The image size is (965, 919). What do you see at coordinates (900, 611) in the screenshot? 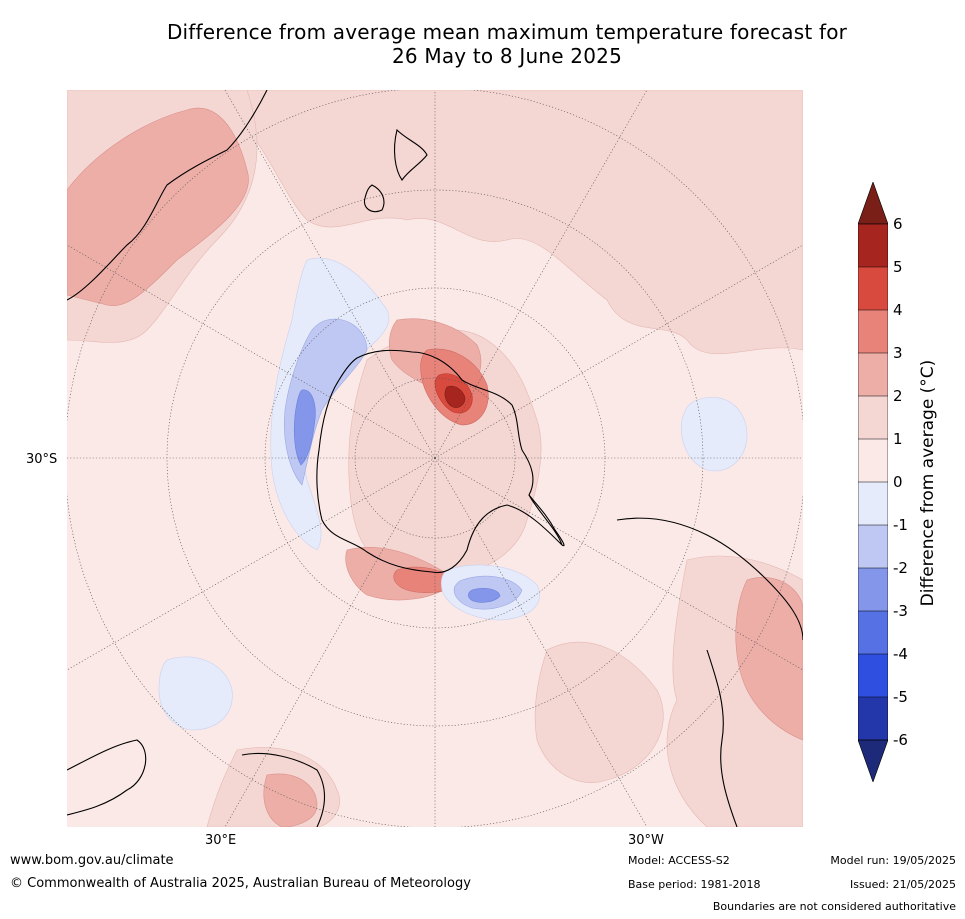
I see `cbar-tick-m3: -3` at bounding box center [900, 611].